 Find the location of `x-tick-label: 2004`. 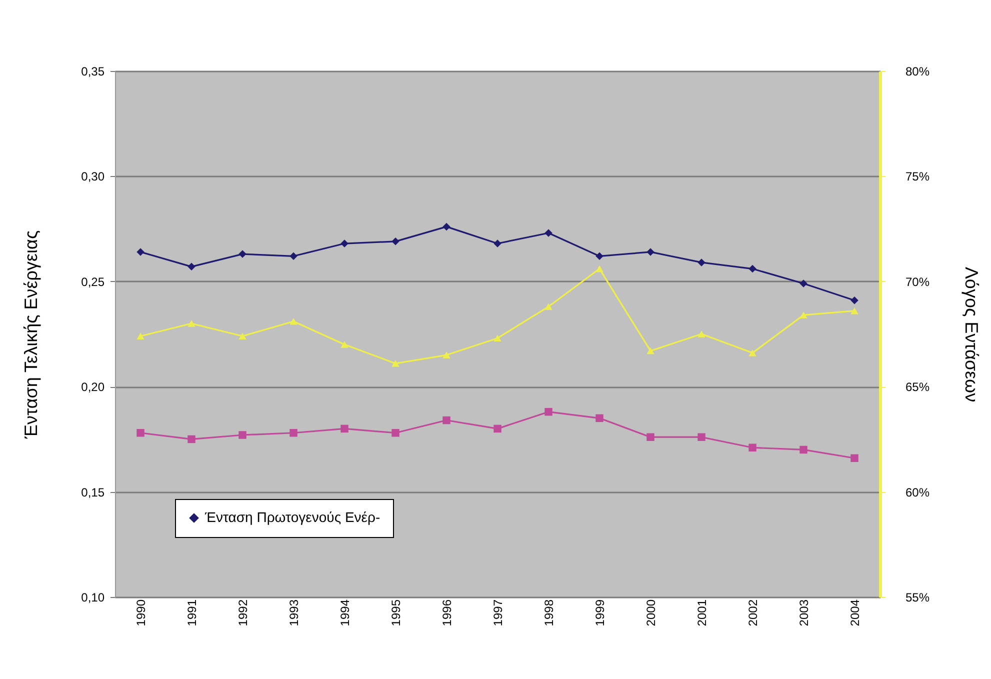

x-tick-label: 2004 is located at coordinates (855, 612).